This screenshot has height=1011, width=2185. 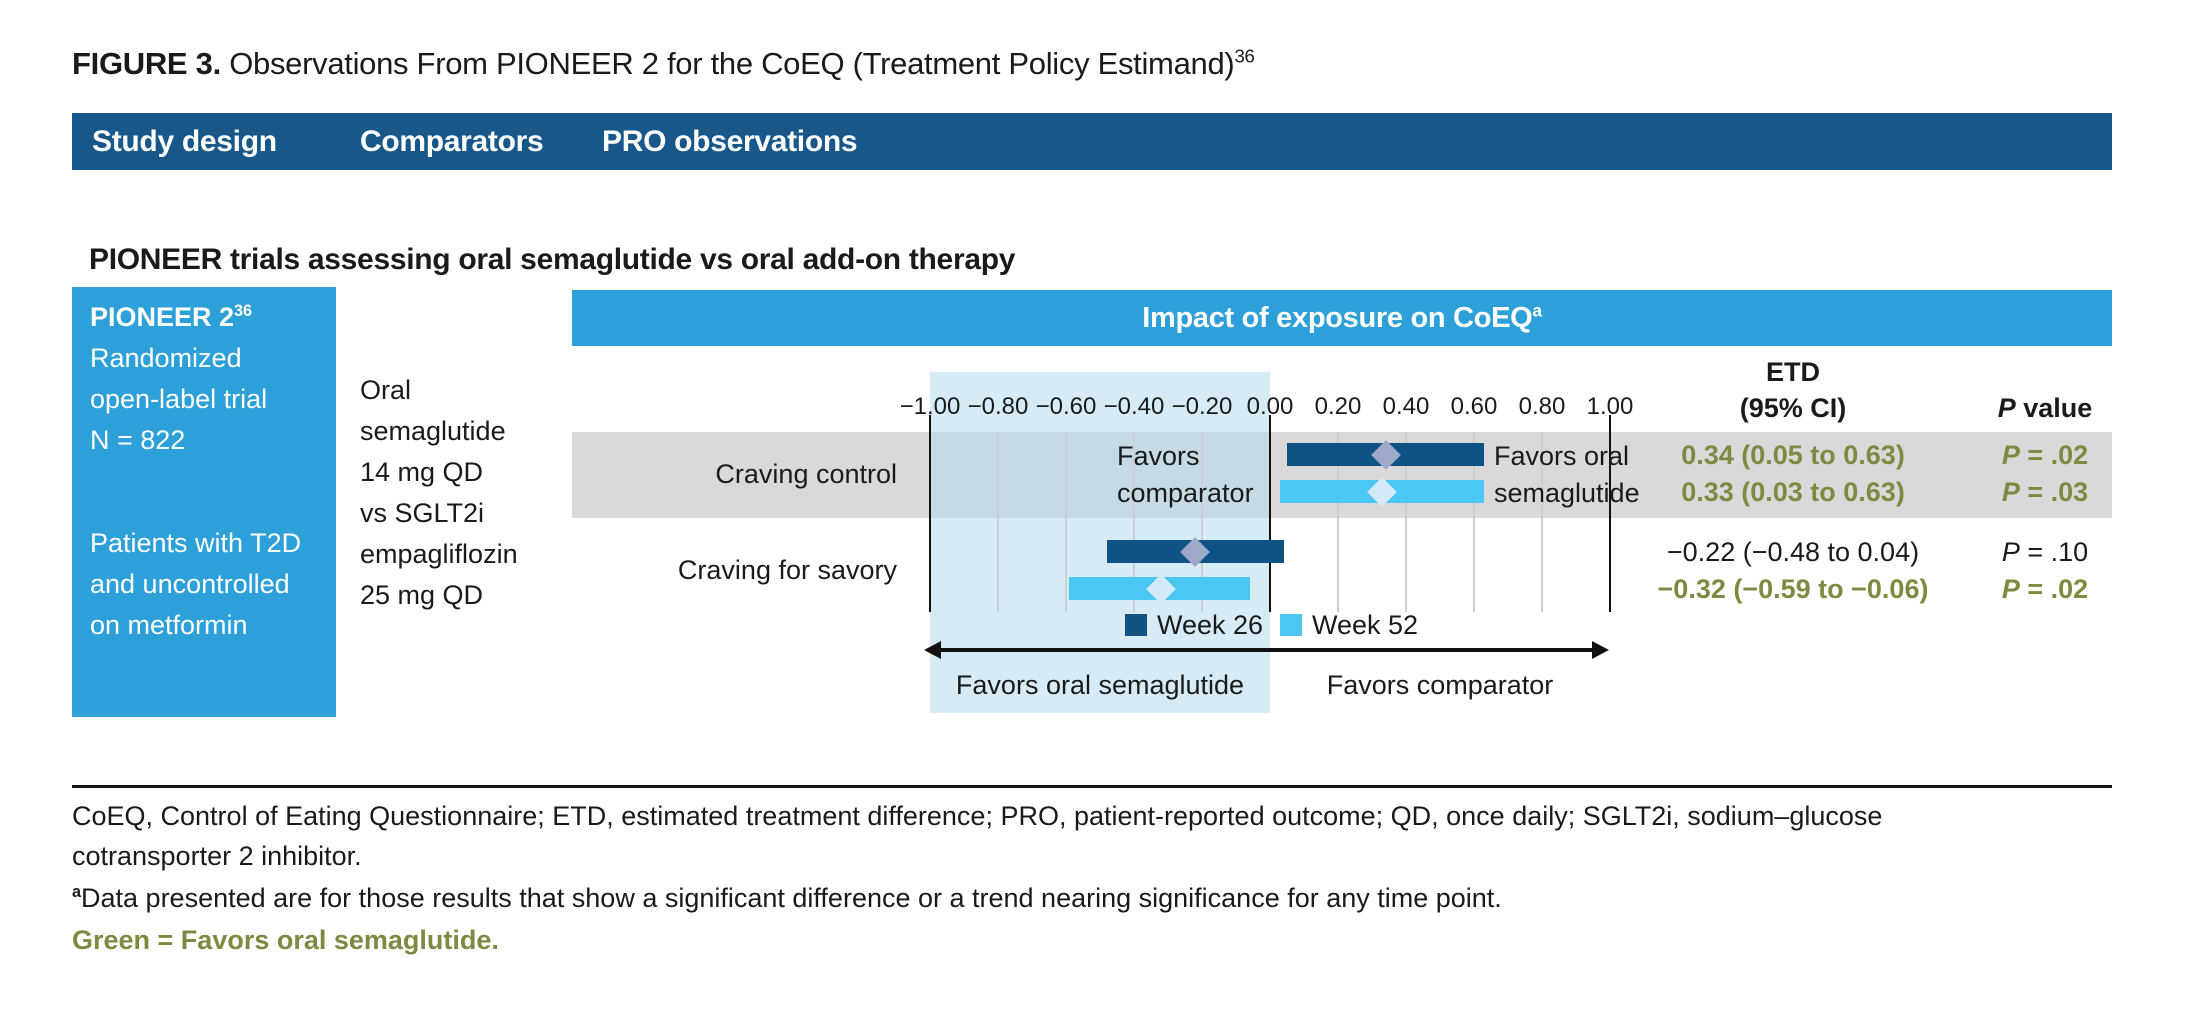 I want to click on tick-label: 0.40, so click(x=1406, y=406).